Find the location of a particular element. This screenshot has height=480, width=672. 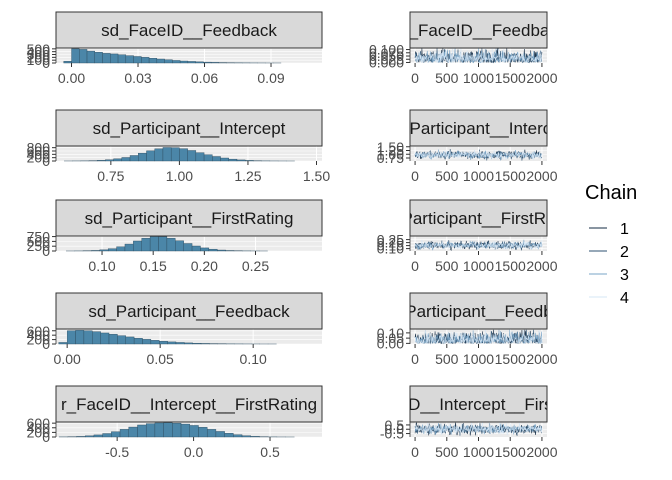

x-tick-label: 0.00 is located at coordinates (67, 359).